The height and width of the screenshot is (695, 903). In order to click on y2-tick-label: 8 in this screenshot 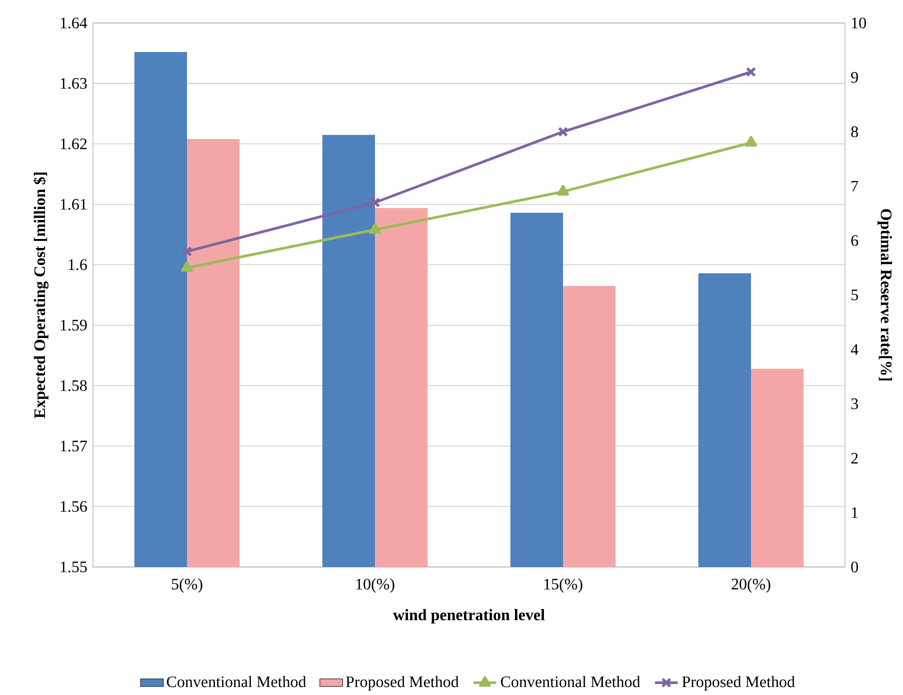, I will do `click(854, 132)`.